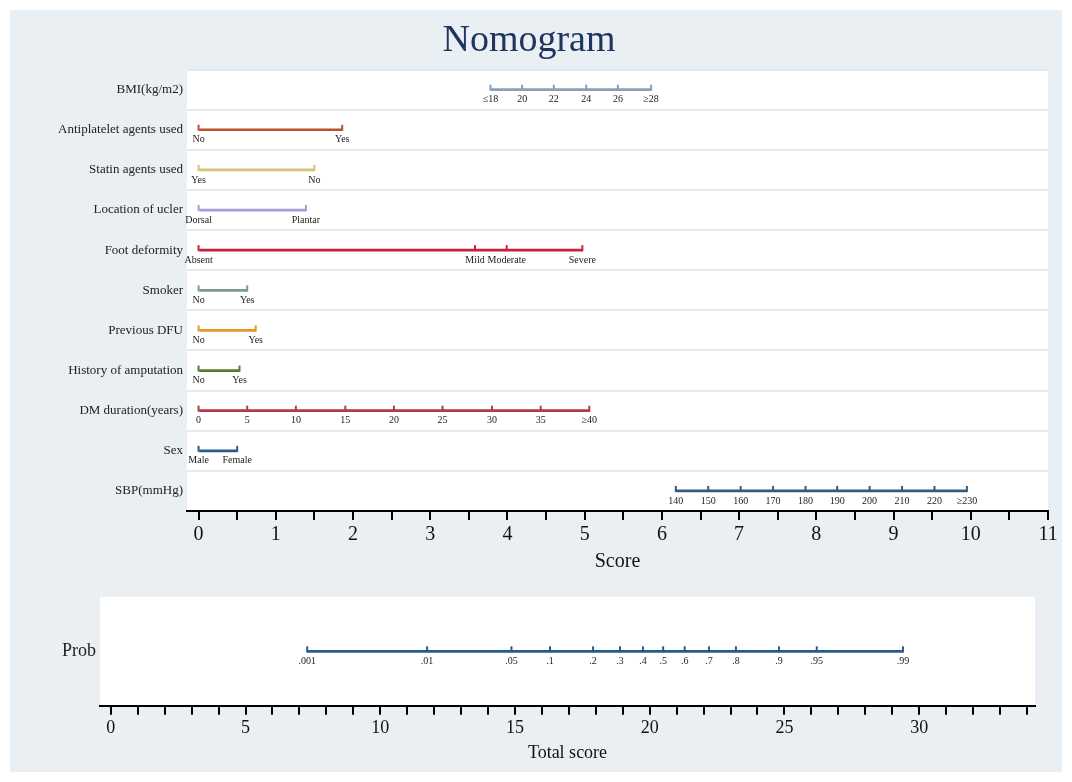 The height and width of the screenshot is (782, 1072). Describe the element at coordinates (149, 89) in the screenshot. I see `y-tick-label: BMI(kg/m2)` at that location.